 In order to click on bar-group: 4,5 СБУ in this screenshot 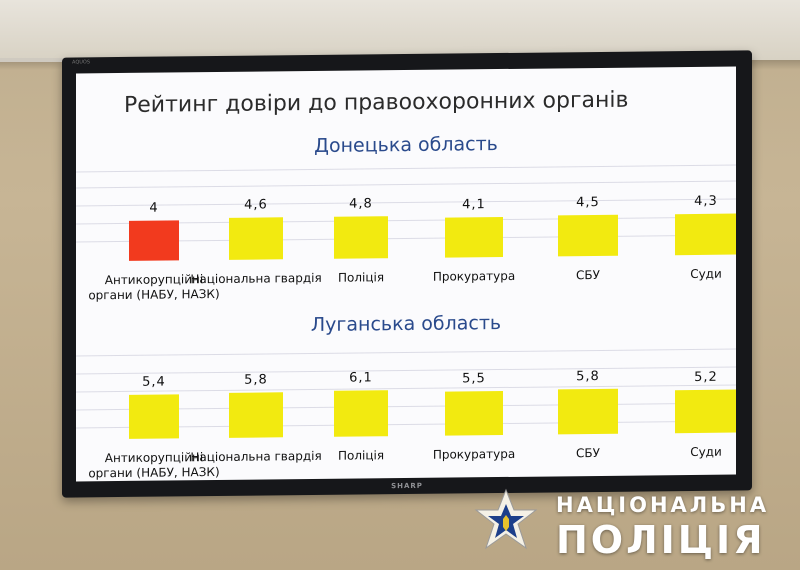, I will do `click(588, 234)`.